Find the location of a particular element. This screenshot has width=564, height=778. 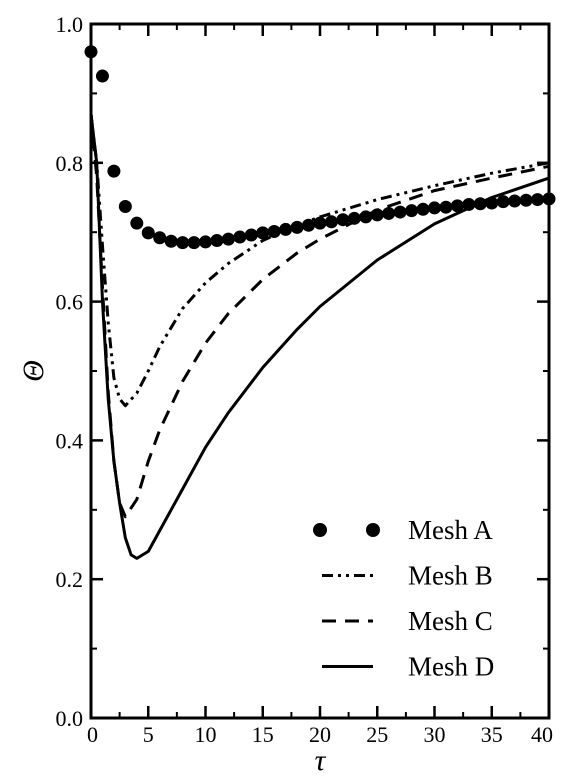

legend-label: Mesh D is located at coordinates (451, 667).